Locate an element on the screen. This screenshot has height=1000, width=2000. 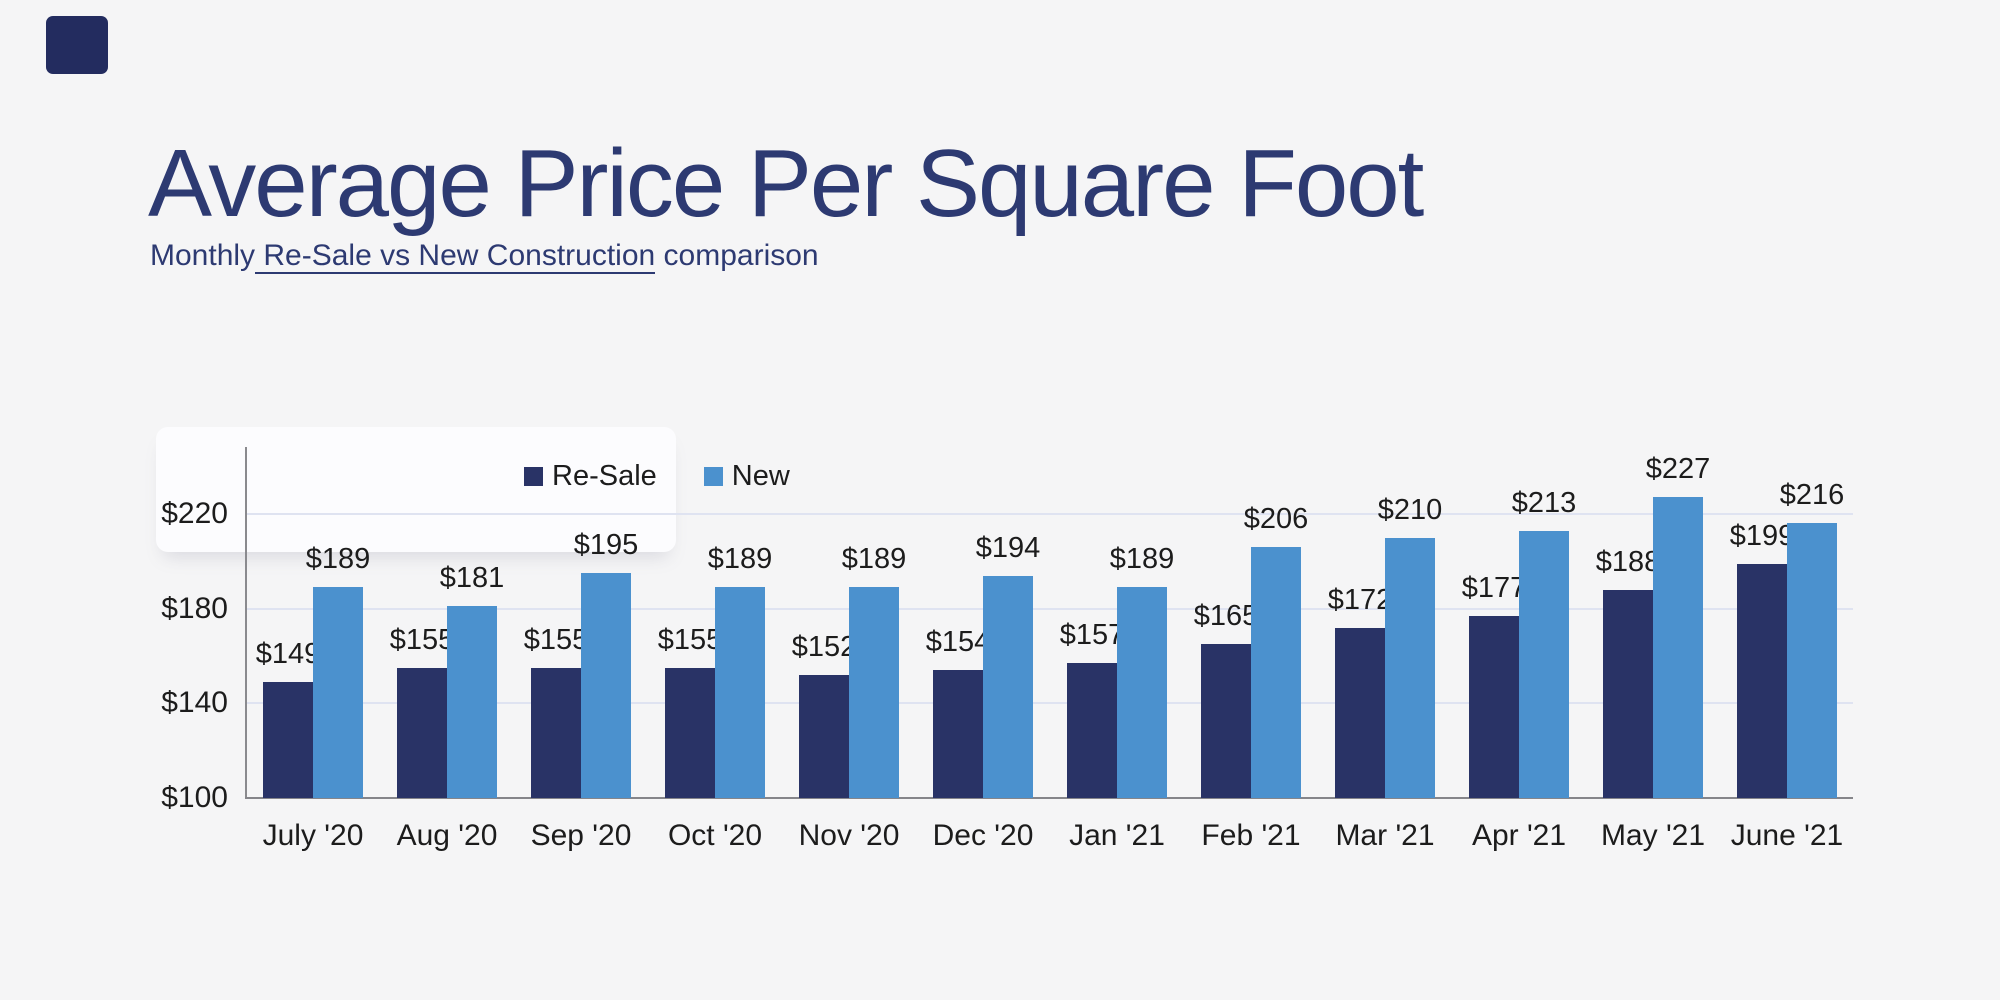
legend-swatch-resale is located at coordinates (533, 476).